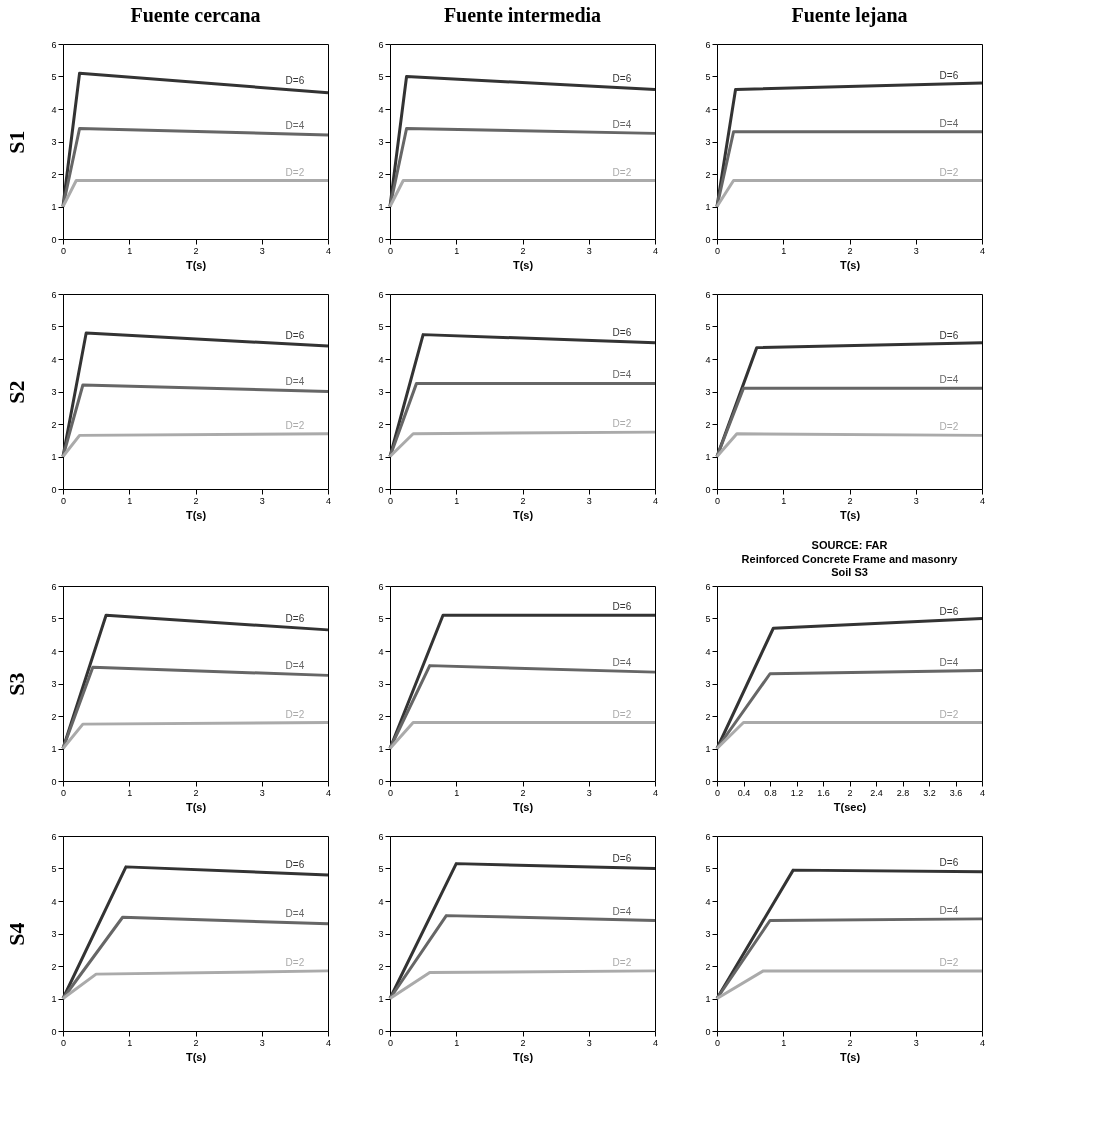 This screenshot has width=1120, height=1129. Describe the element at coordinates (195, 15) in the screenshot. I see `chart-title: Fuente cercana` at that location.